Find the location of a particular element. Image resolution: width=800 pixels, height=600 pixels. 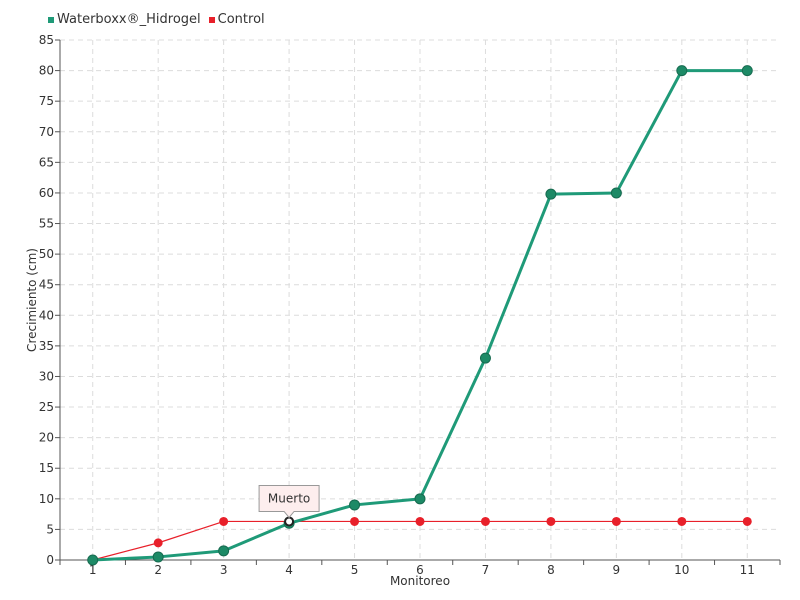

x-tick-label: 6 is located at coordinates (420, 570).